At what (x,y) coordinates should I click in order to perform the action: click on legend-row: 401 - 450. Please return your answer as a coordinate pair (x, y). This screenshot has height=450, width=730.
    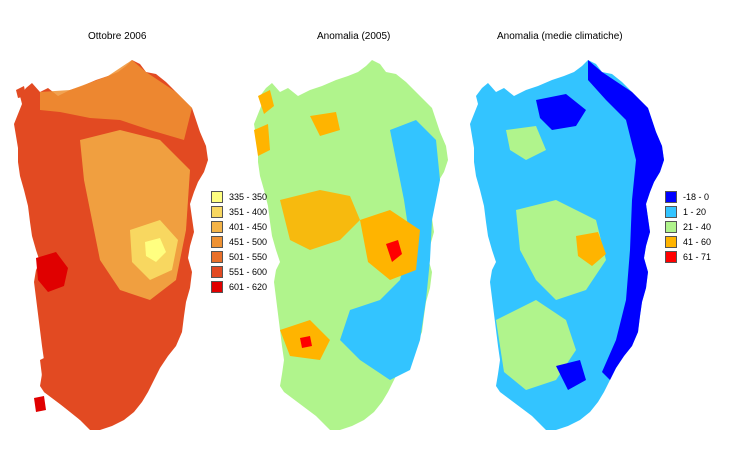
    Looking at the image, I should click on (239, 226).